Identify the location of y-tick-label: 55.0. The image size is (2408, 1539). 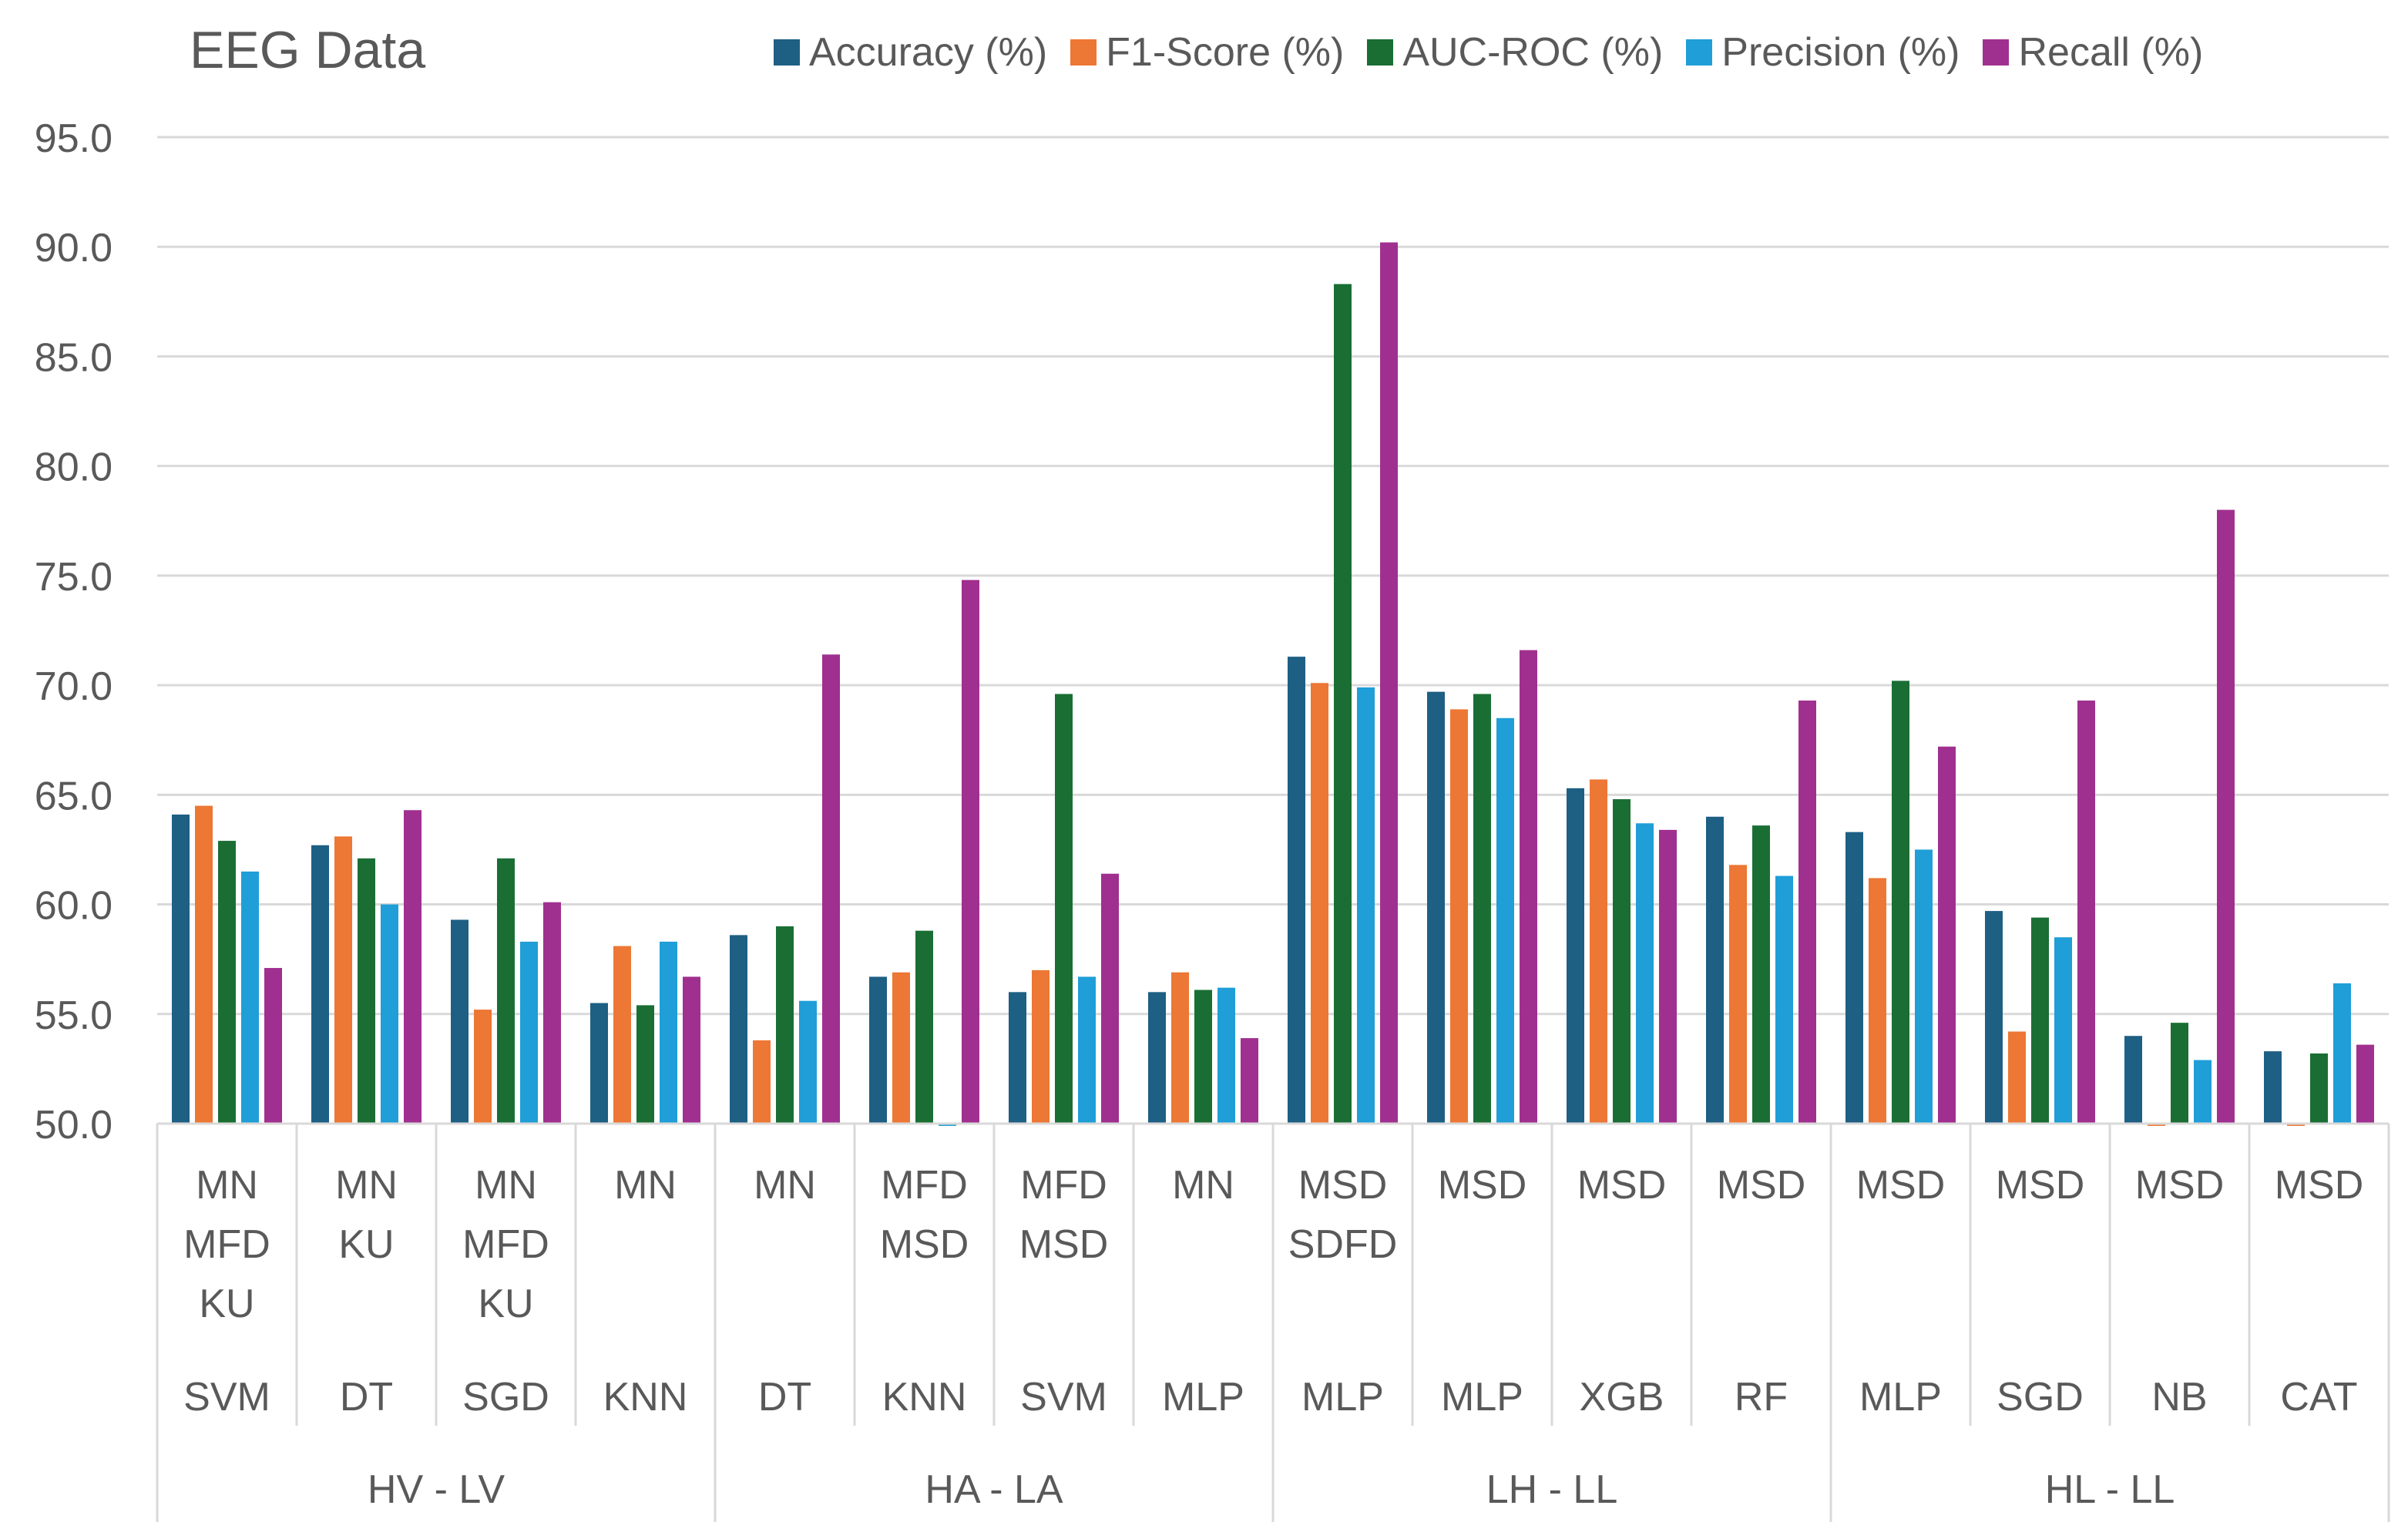
(74, 1016).